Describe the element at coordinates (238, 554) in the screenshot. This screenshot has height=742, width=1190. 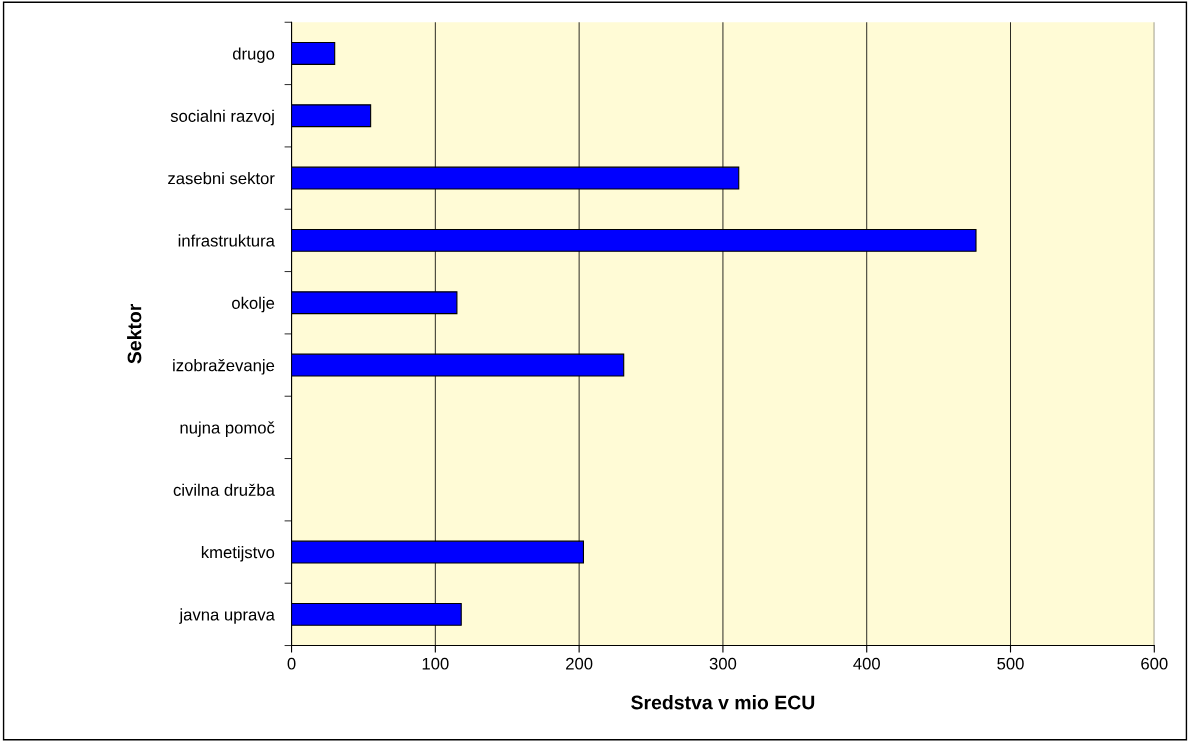
I see `y-tick-label: kmetijstvo` at that location.